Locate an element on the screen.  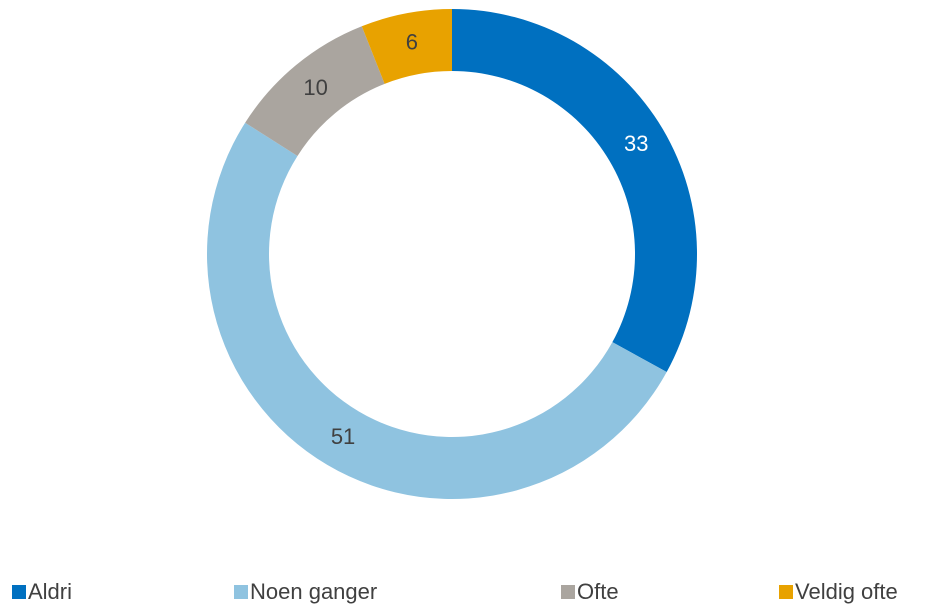
data-label: 10 is located at coordinates (315, 87).